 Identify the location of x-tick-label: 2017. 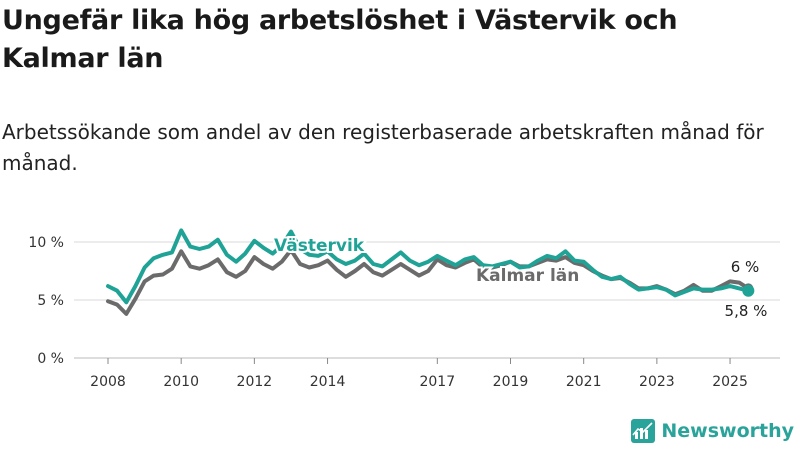
(437, 382).